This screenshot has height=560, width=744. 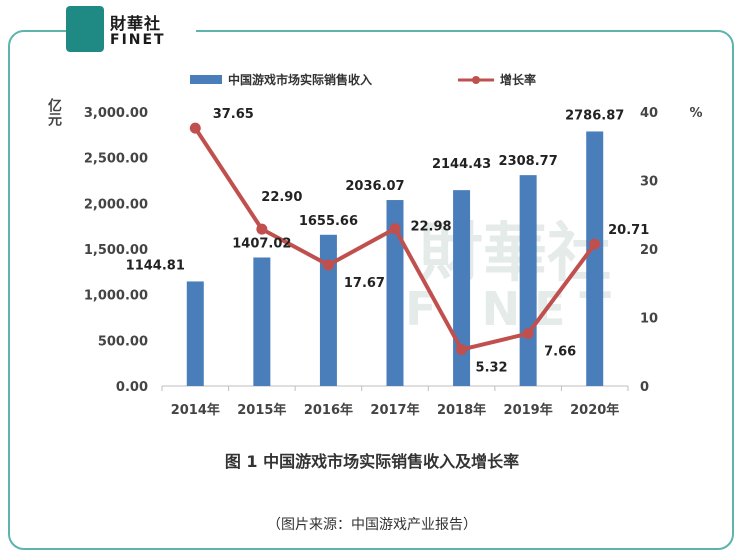 I want to click on y-tick-label: 1,500.00, so click(x=116, y=250).